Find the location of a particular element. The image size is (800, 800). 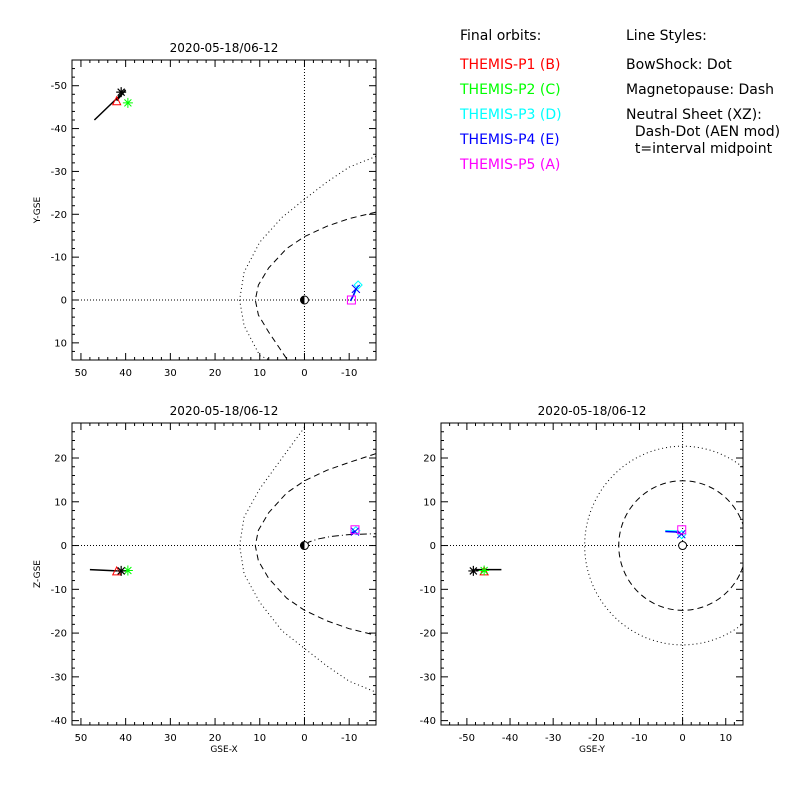

y-axis-label: Z-GSE is located at coordinates (38, 574).